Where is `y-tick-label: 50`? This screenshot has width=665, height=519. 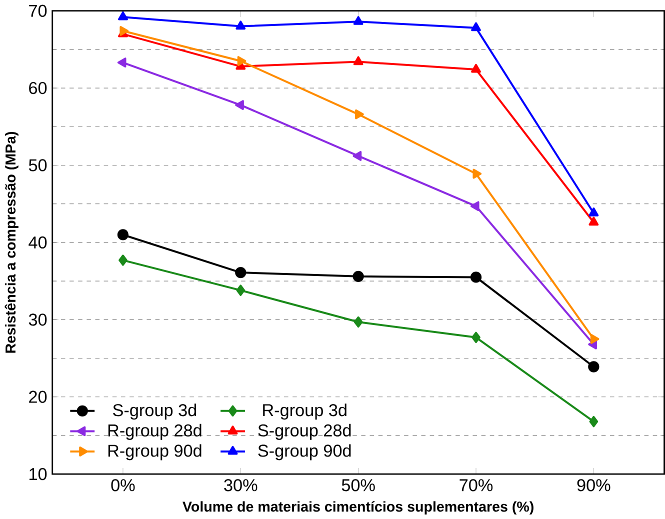 y-tick-label: 50 is located at coordinates (37, 165).